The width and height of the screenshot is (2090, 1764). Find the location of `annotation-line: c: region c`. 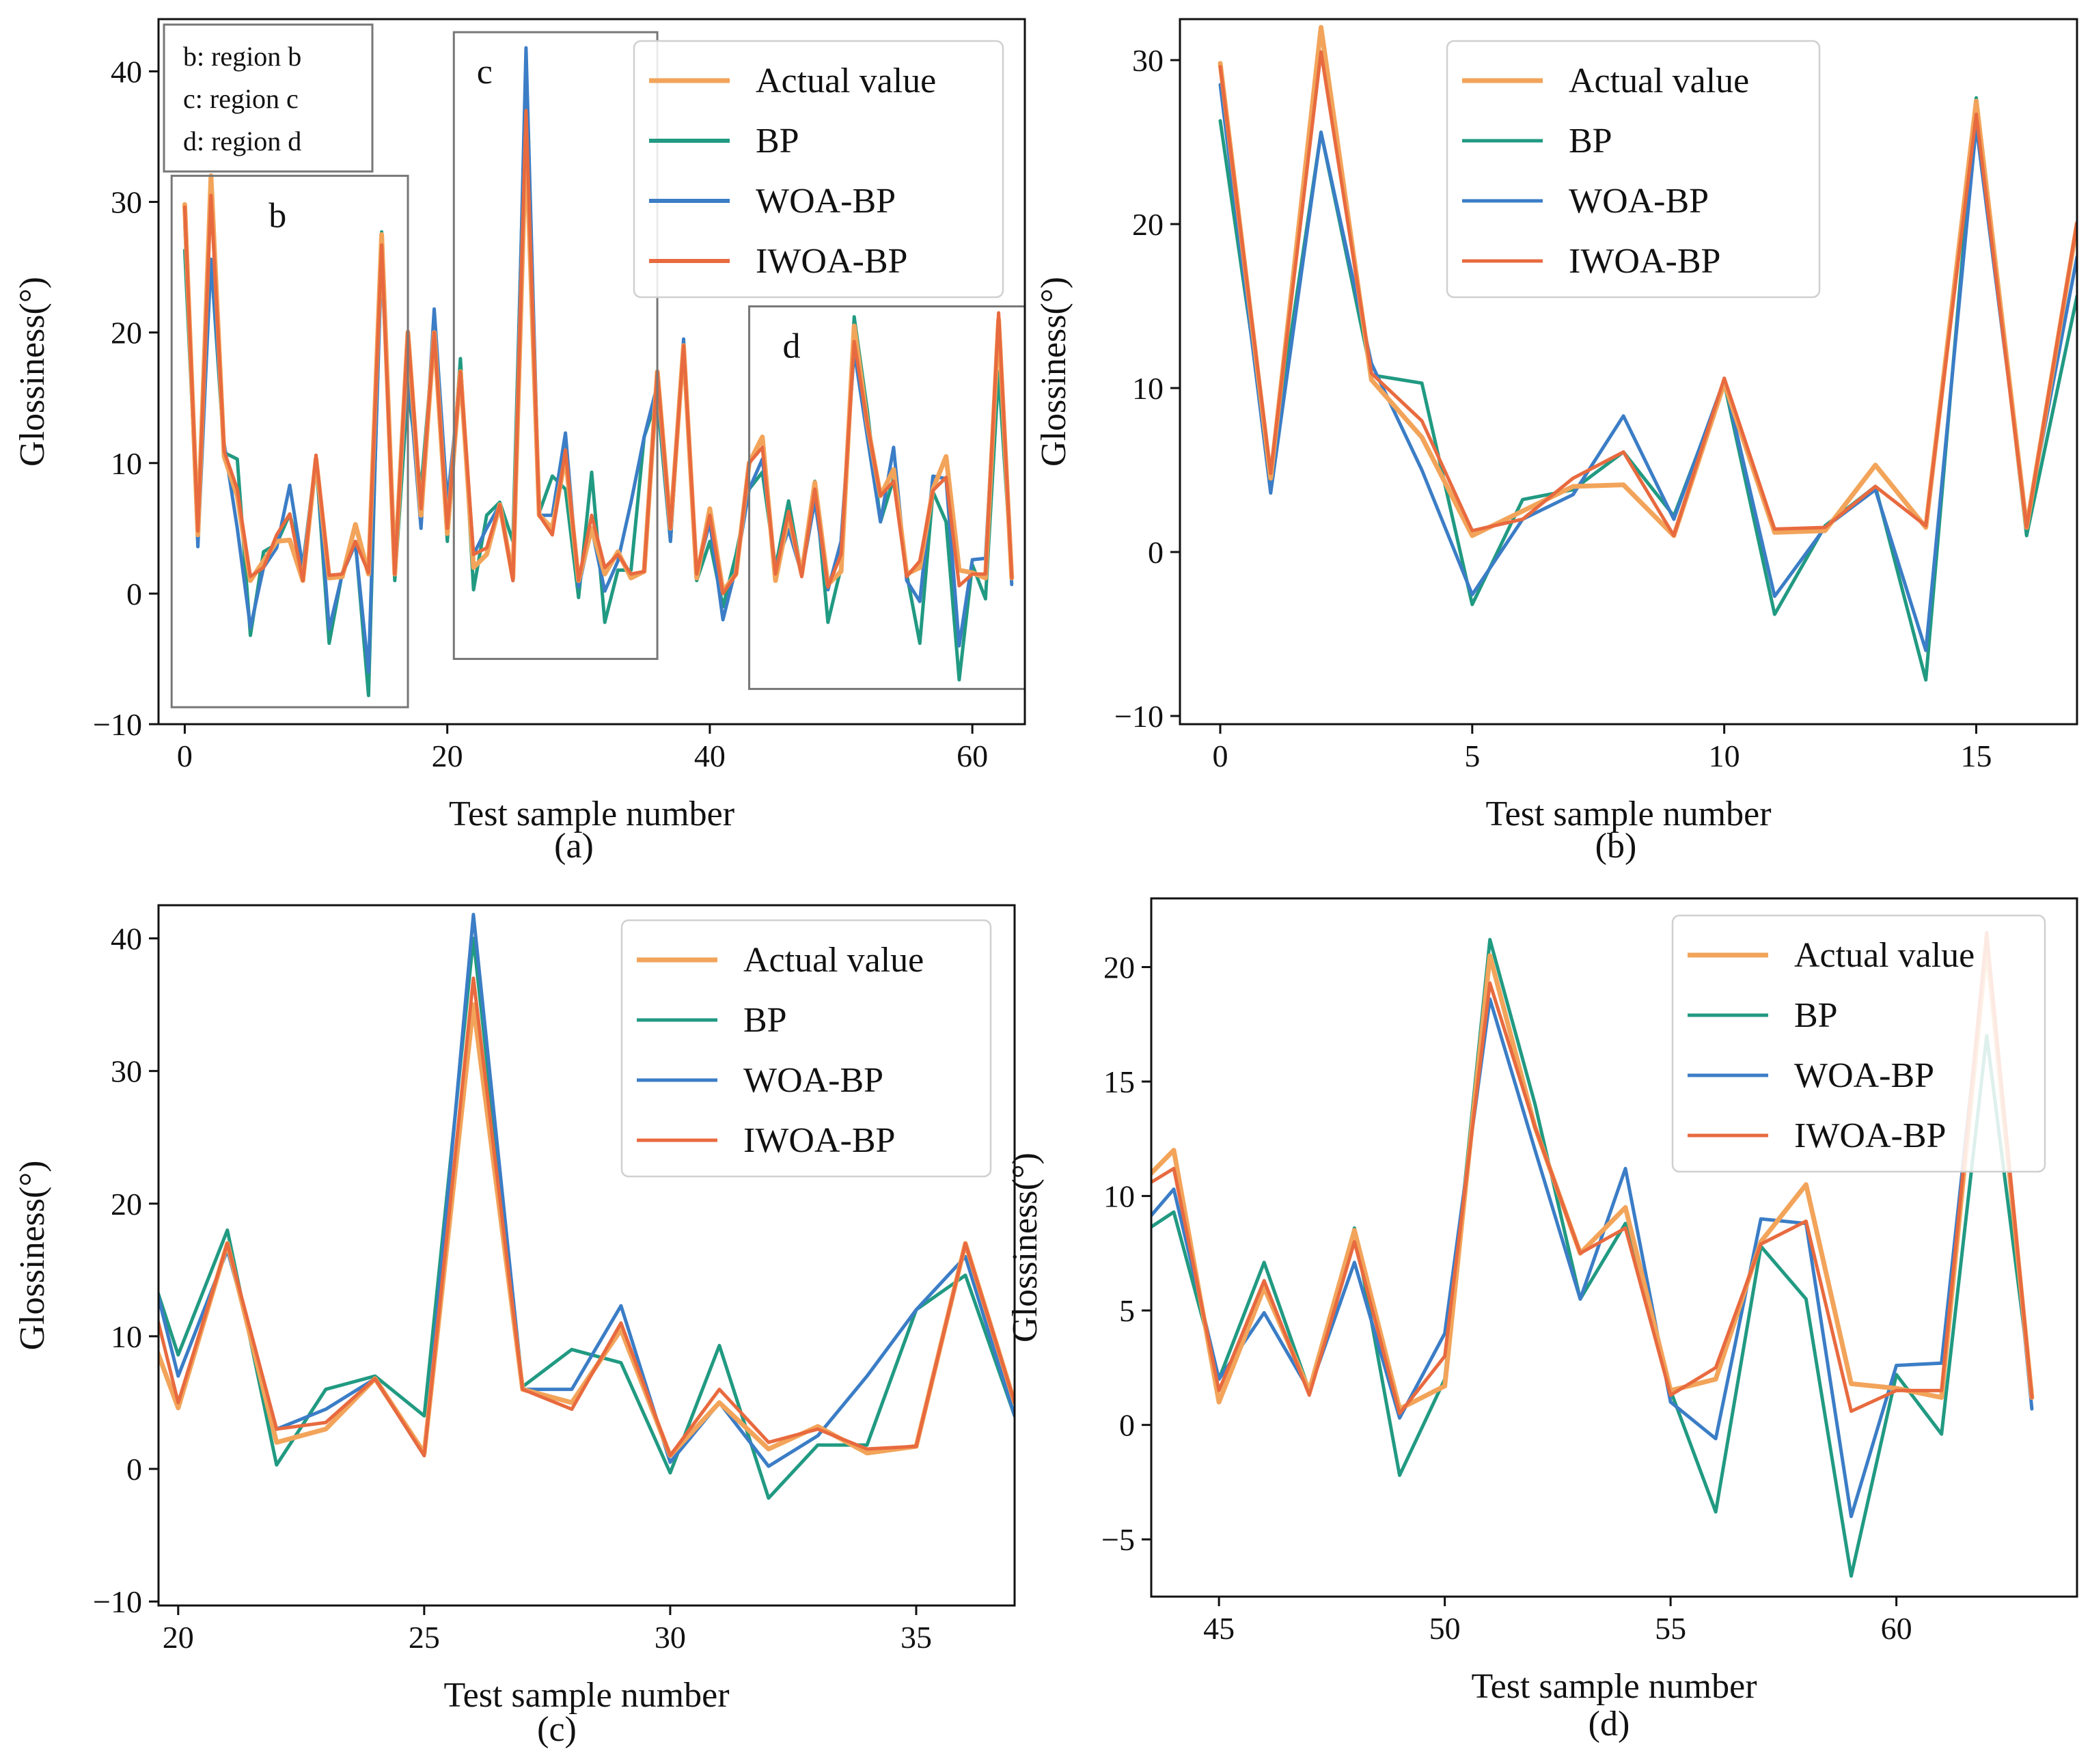

annotation-line: c: region c is located at coordinates (241, 99).